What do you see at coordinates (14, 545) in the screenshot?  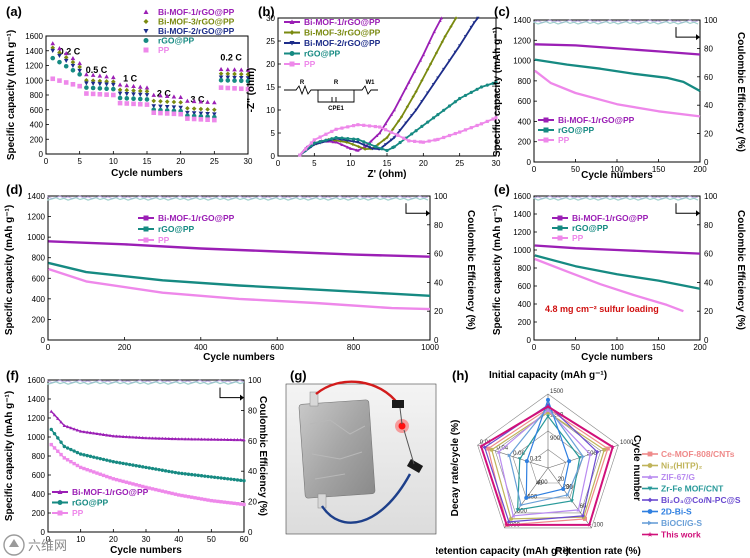 I see `watermark-logo-icon` at bounding box center [14, 545].